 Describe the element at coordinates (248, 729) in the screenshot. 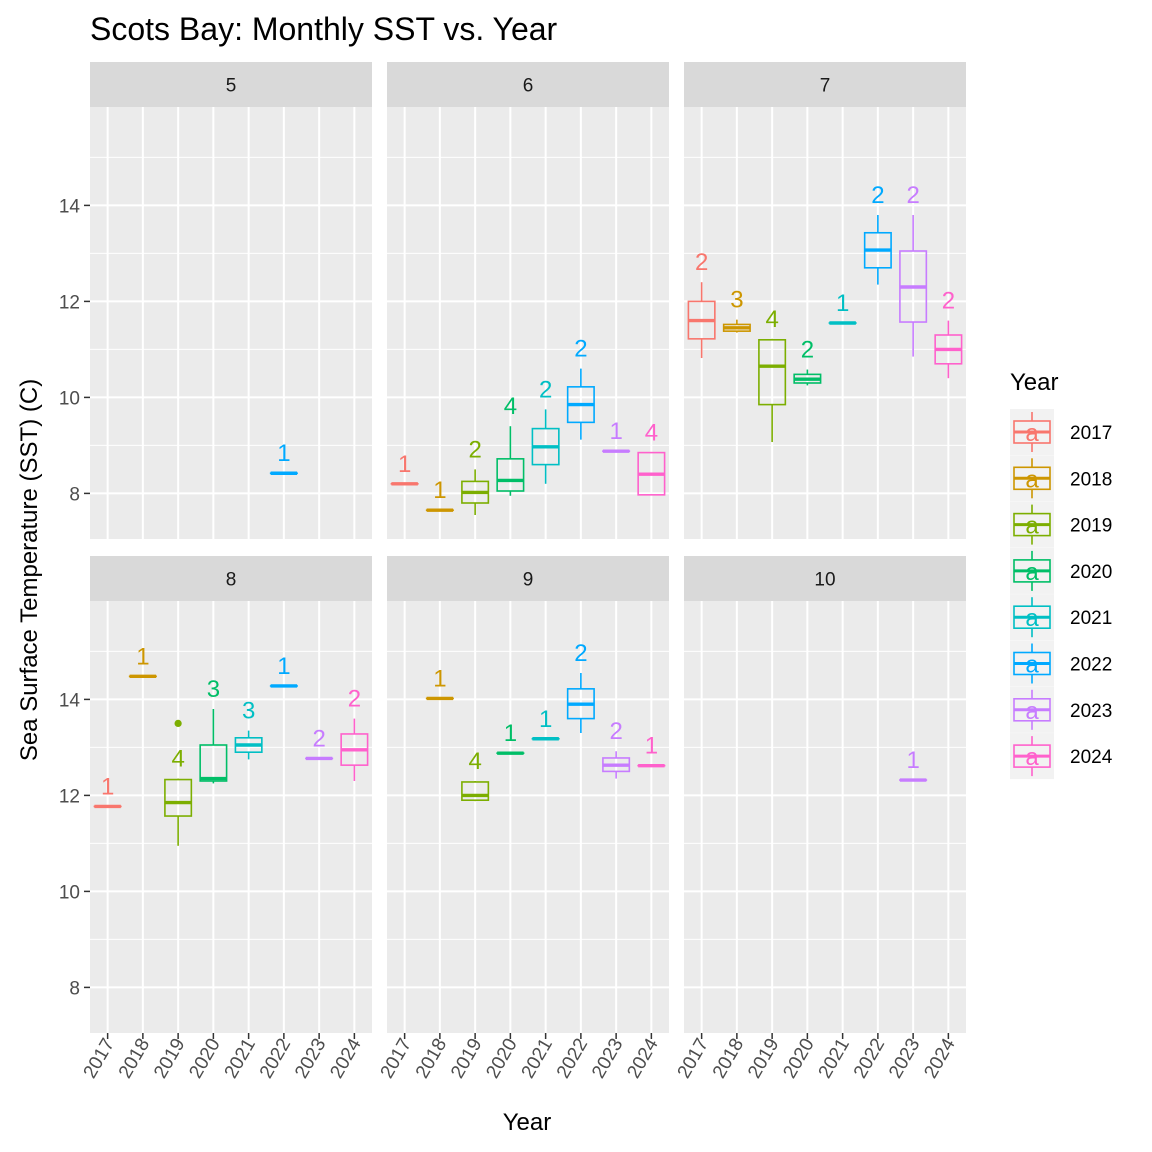

I see `box-2021: 3` at that location.